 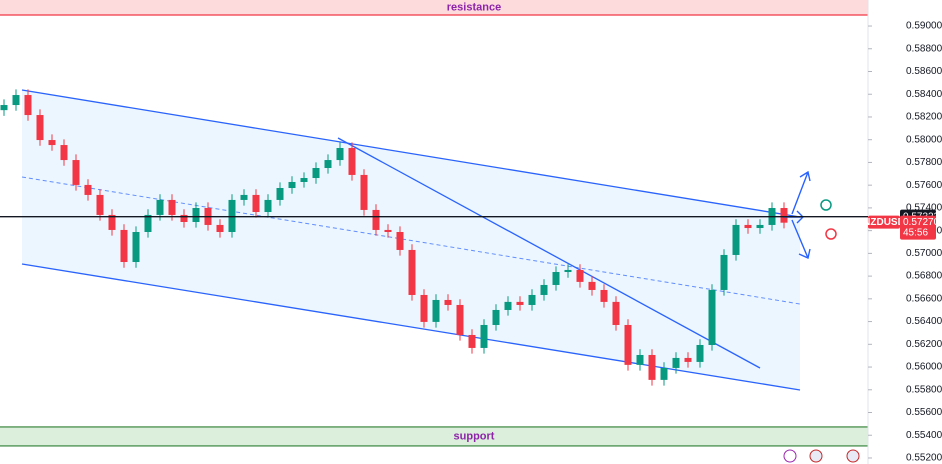 I want to click on bottom-icons, so click(x=821, y=456).